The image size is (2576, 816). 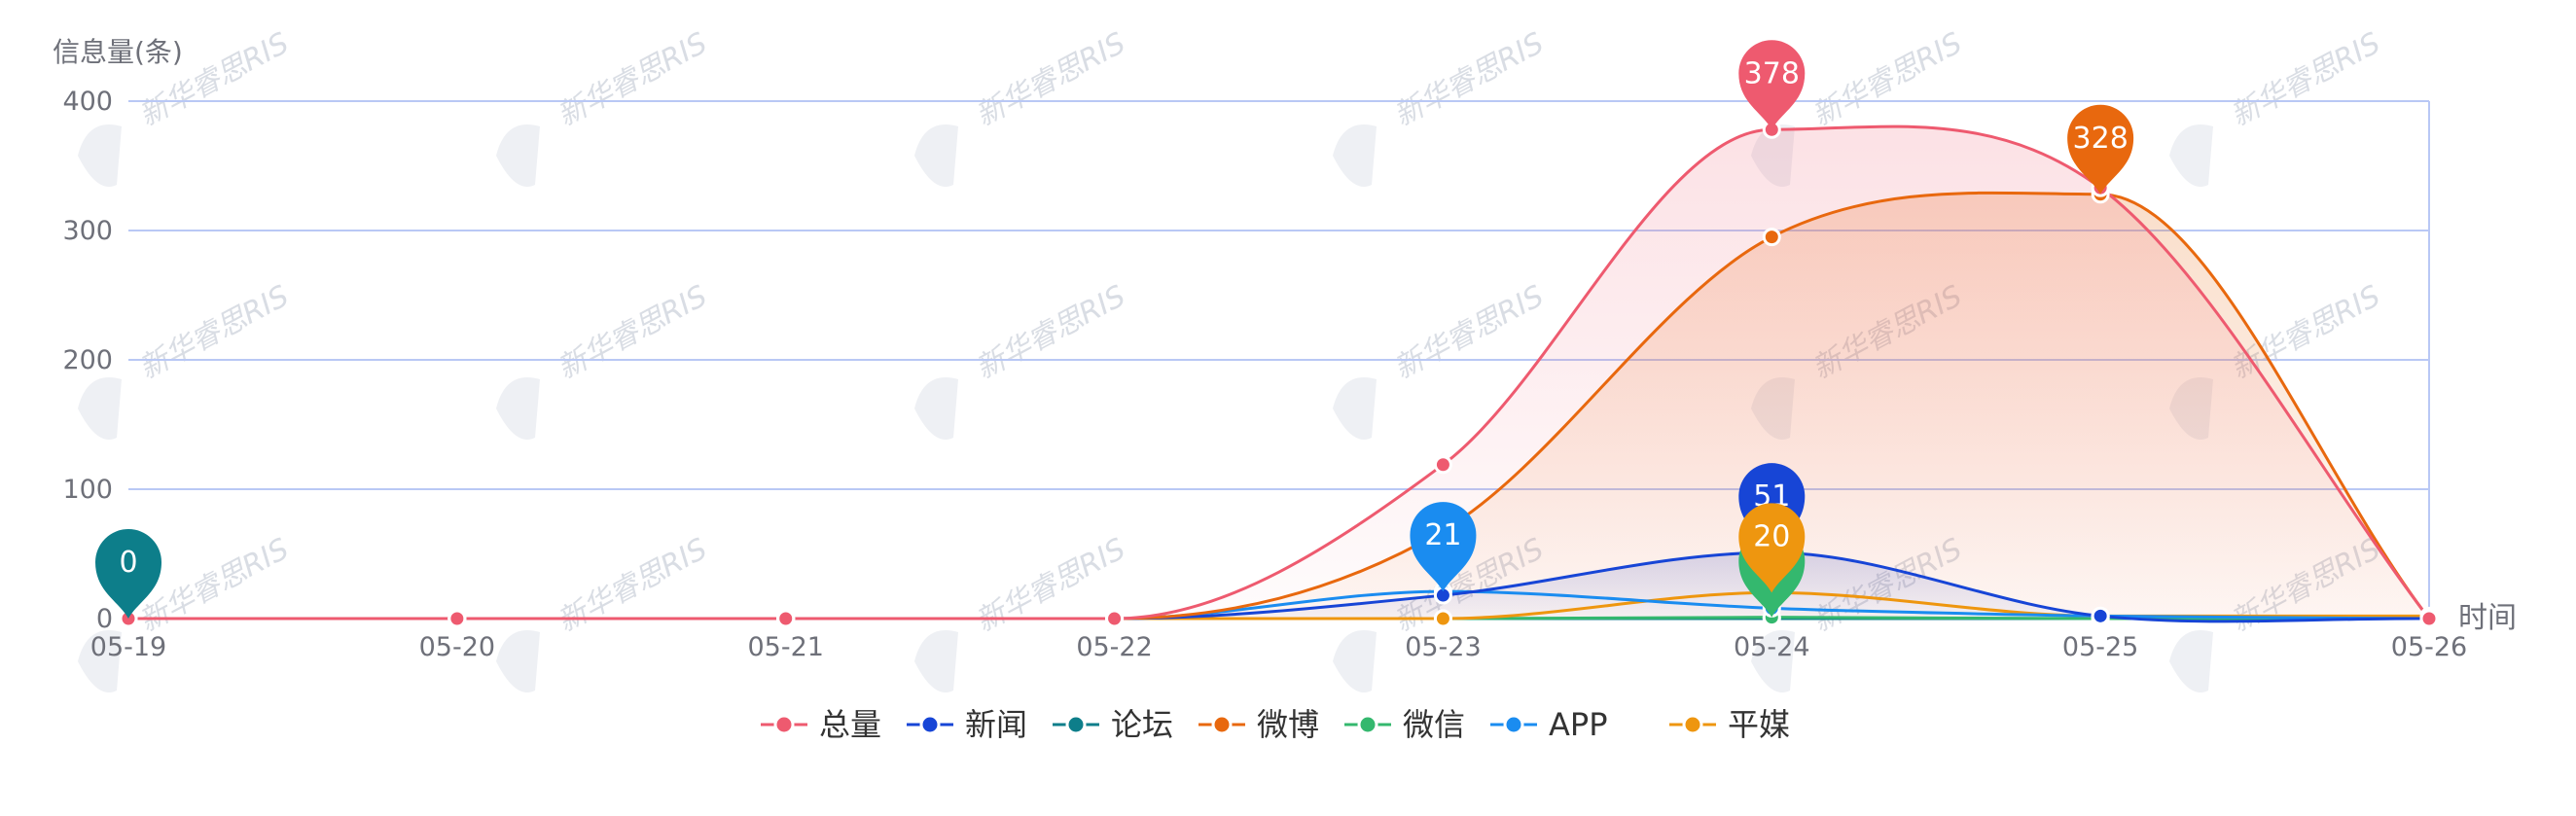 What do you see at coordinates (1442, 535) in the screenshot?
I see `pin-label: 21` at bounding box center [1442, 535].